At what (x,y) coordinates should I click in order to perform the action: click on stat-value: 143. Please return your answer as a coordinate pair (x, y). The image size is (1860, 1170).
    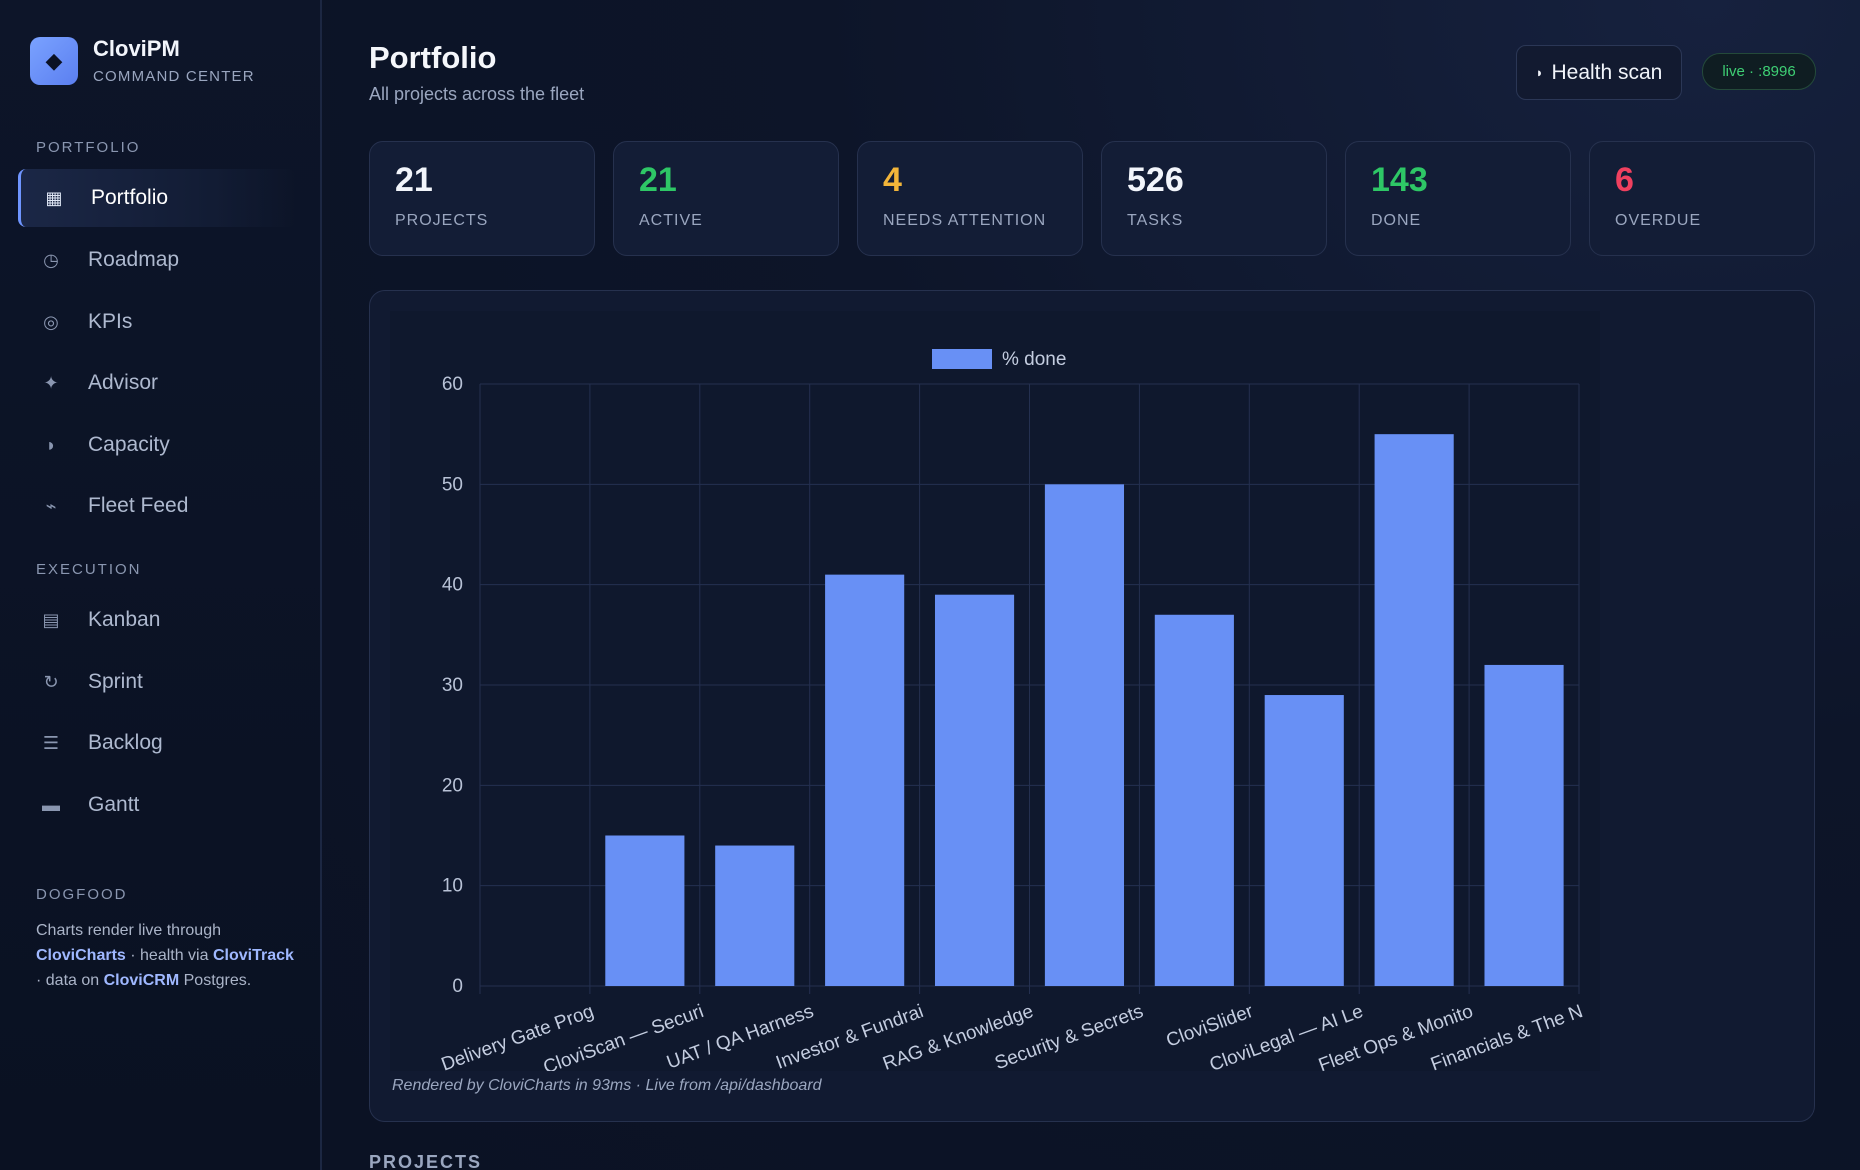
    Looking at the image, I should click on (1399, 180).